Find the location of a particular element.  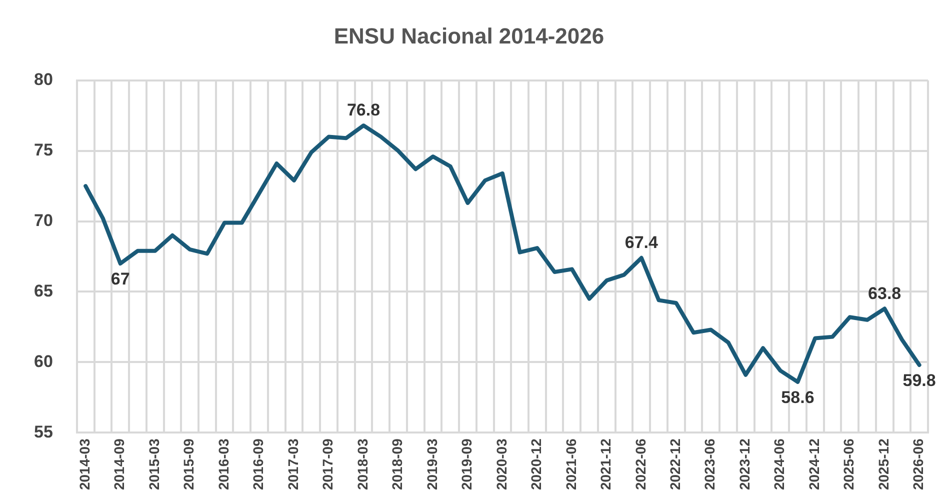

x-tick-label: 2016-03 is located at coordinates (223, 464).